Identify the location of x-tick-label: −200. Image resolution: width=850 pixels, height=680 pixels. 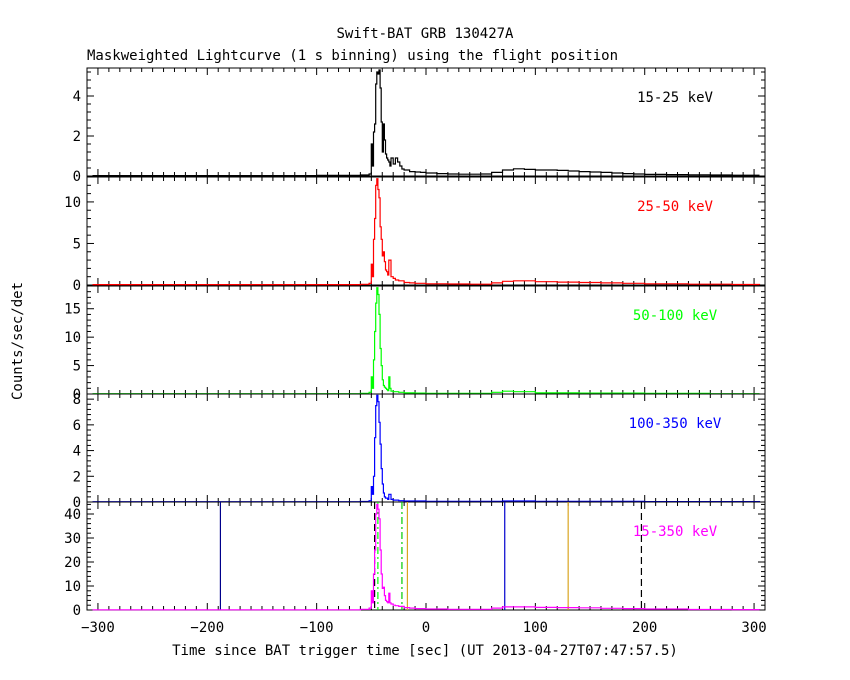
(207, 628).